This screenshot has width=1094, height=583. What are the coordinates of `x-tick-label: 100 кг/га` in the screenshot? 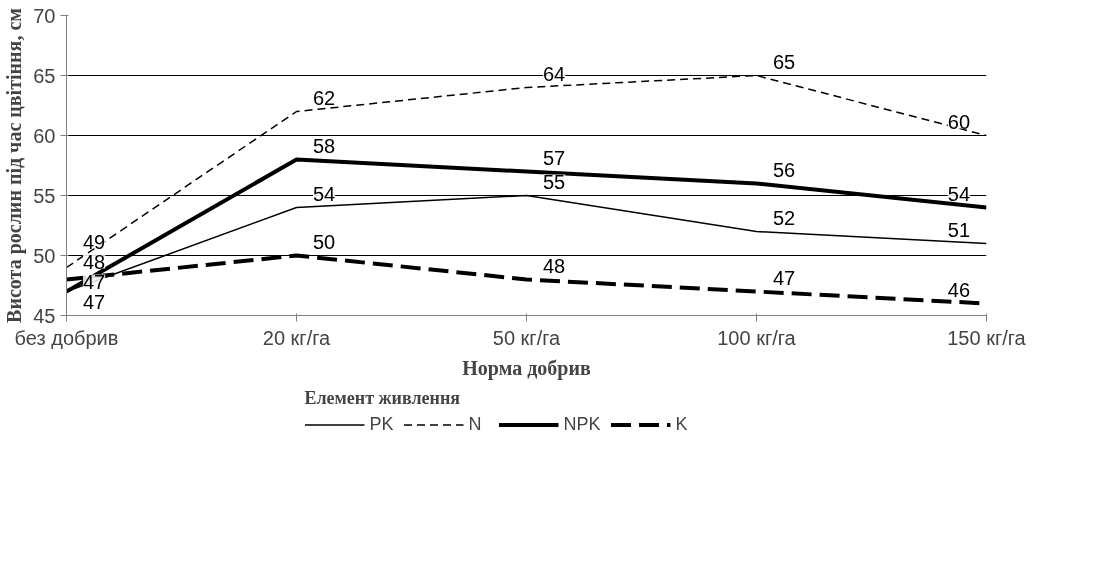 It's located at (757, 337).